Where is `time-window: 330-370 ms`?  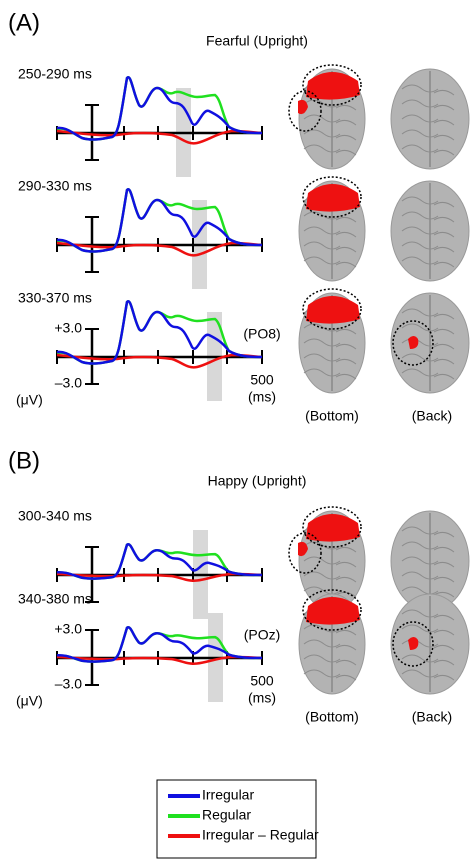 time-window: 330-370 ms is located at coordinates (55, 298).